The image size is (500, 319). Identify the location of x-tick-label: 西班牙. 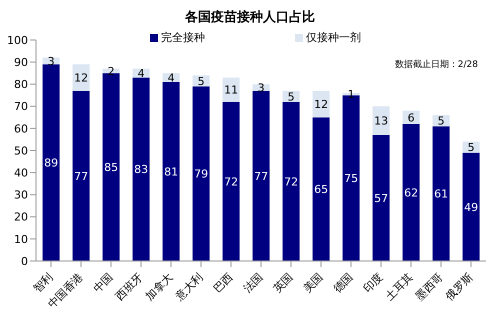
(129, 286).